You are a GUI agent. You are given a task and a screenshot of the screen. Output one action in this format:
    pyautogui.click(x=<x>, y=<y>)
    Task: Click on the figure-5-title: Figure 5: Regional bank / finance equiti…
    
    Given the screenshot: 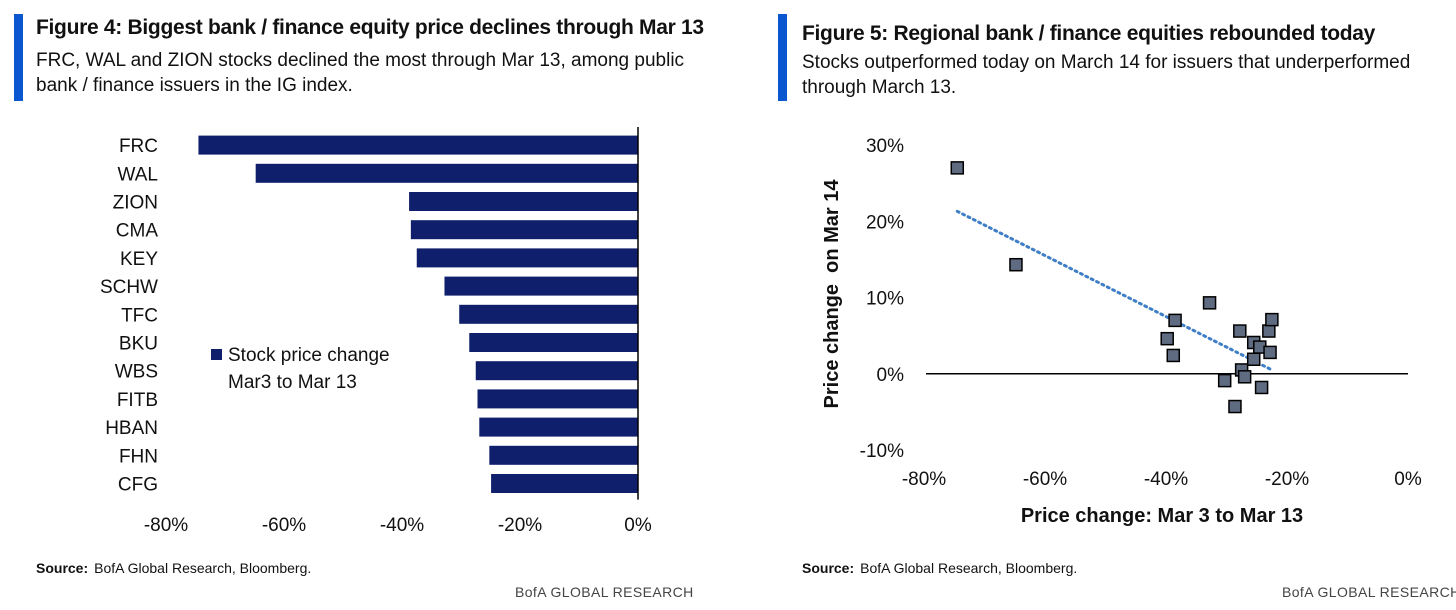 What is the action you would take?
    pyautogui.click(x=1089, y=33)
    